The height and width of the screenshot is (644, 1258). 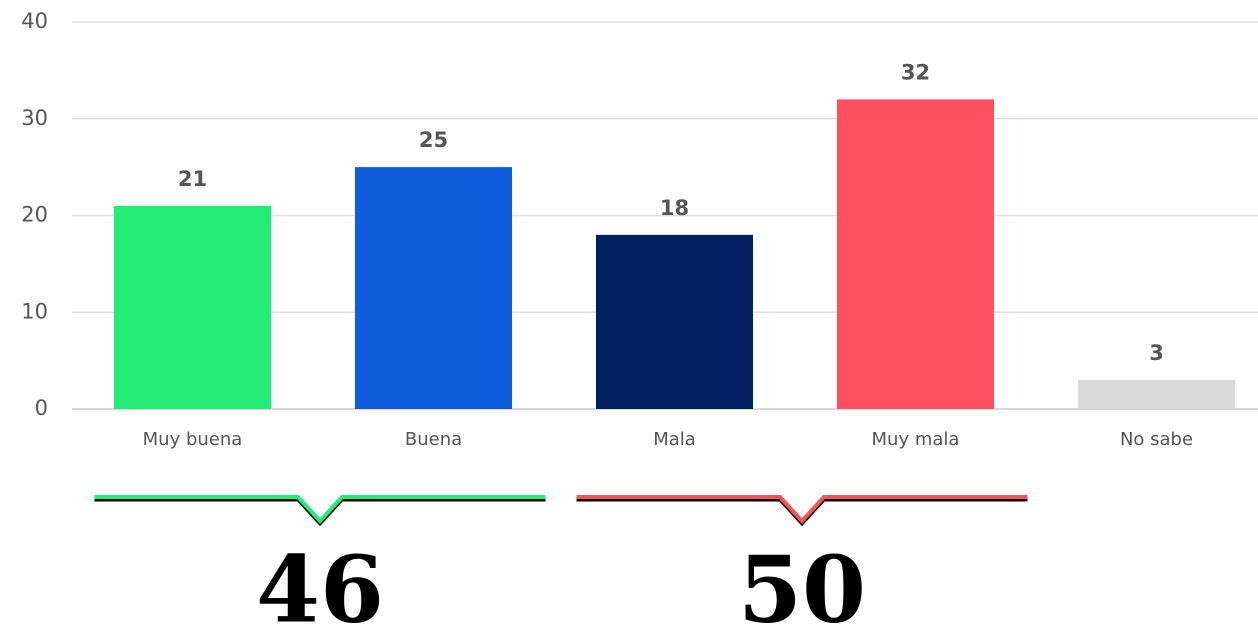 I want to click on value-label: 3, so click(x=1156, y=353).